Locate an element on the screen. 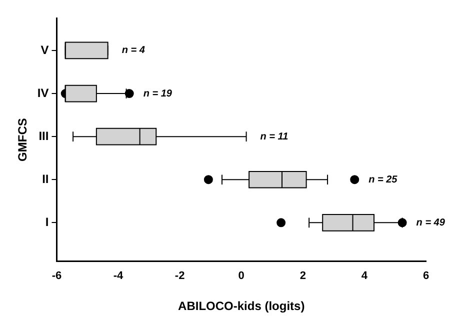 This screenshot has width=464, height=326. x-tick-label: 6 is located at coordinates (426, 276).